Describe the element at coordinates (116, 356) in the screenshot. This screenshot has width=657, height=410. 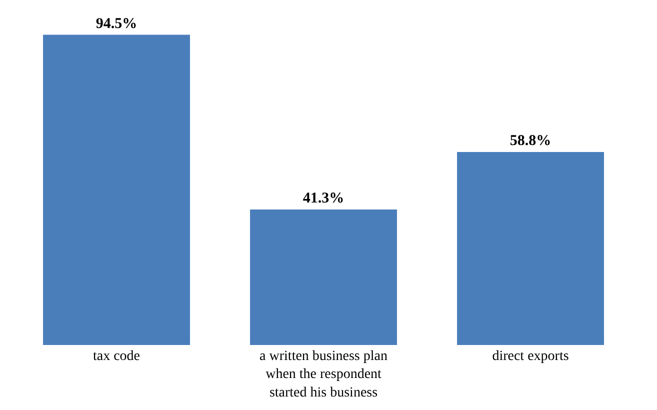
I see `x-tick-label: tax code` at that location.